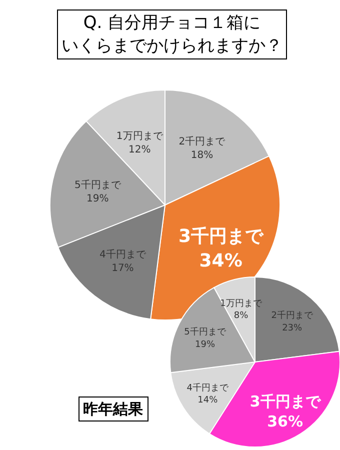  I want to click on data-label: 8%, so click(241, 316).